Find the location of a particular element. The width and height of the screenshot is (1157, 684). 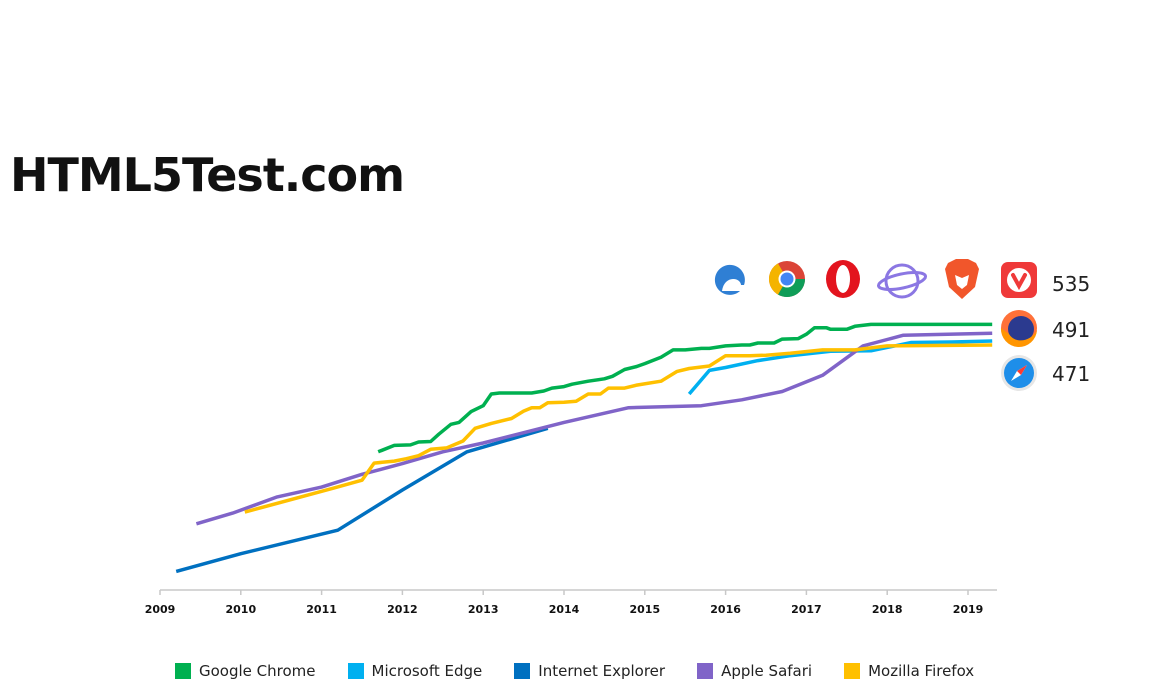

x-tick-label: 2016 is located at coordinates (725, 609).